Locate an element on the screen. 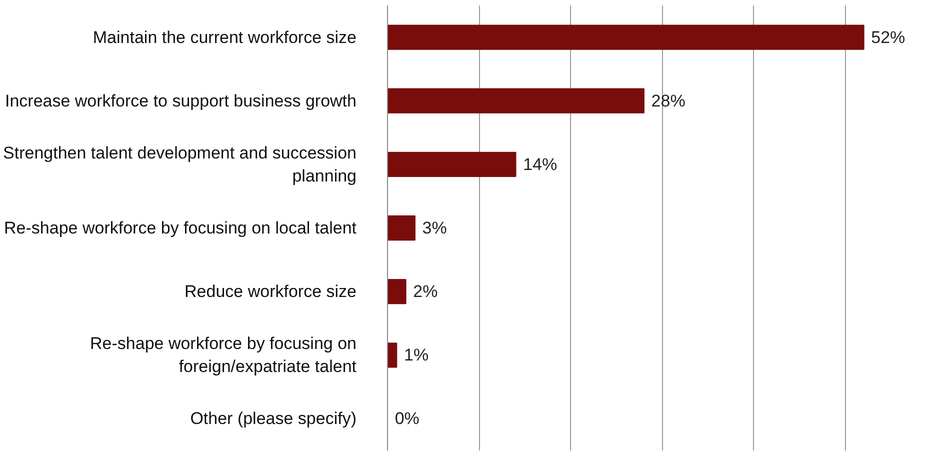  y-tick-label: Reduce workforce size is located at coordinates (270, 292).